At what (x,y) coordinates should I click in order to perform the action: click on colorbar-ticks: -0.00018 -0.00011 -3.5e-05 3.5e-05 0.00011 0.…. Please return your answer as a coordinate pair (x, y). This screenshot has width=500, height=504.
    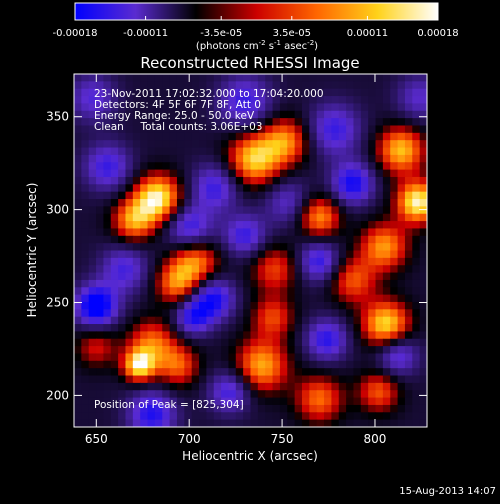
    Looking at the image, I should click on (256, 27).